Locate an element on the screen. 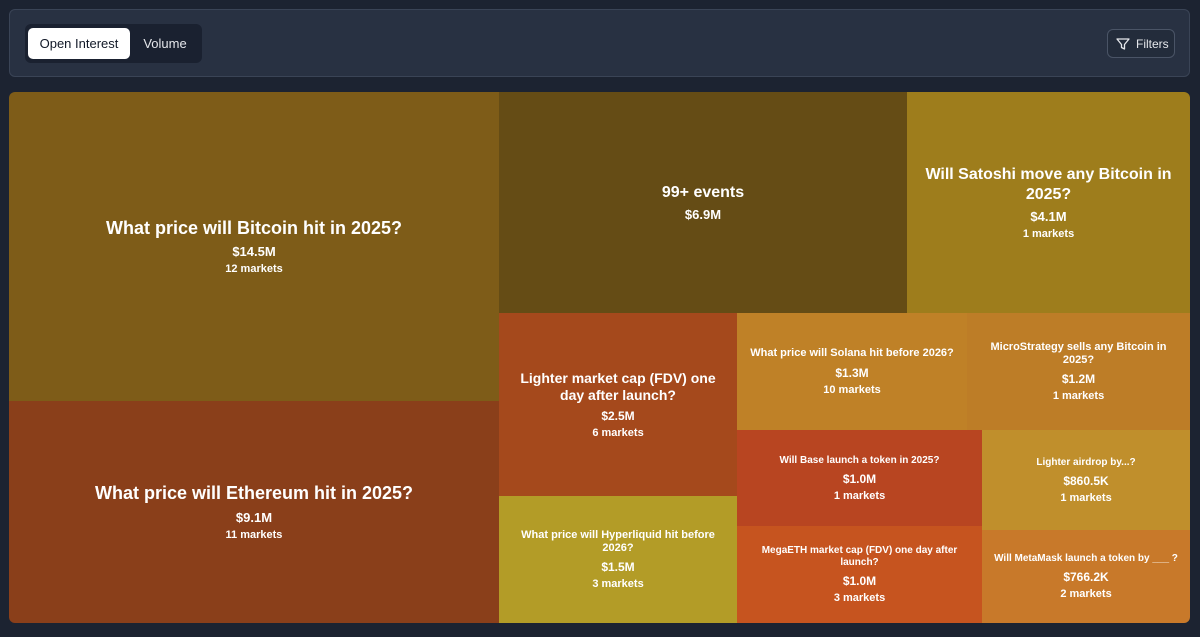  toolbar: Open Interest Volume Filters is located at coordinates (599, 43).